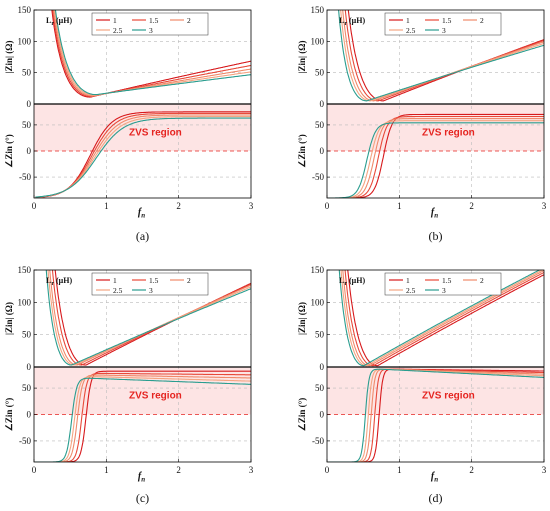 This screenshot has width=550, height=511. Describe the element at coordinates (436, 498) in the screenshot. I see `panel-caption: (d)` at that location.